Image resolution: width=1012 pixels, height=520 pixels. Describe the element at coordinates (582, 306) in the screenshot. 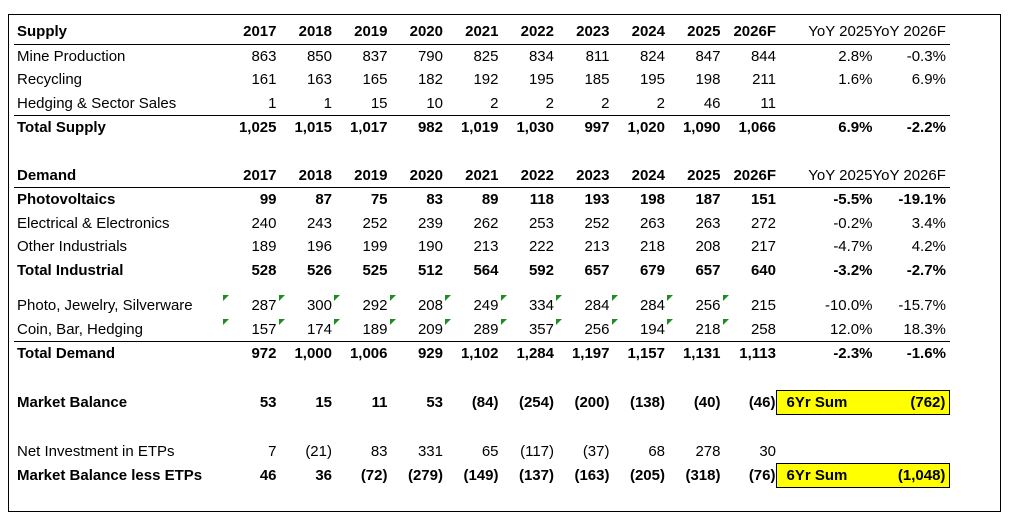

I see `photo-jewelry-row-value-2023: 284` at that location.